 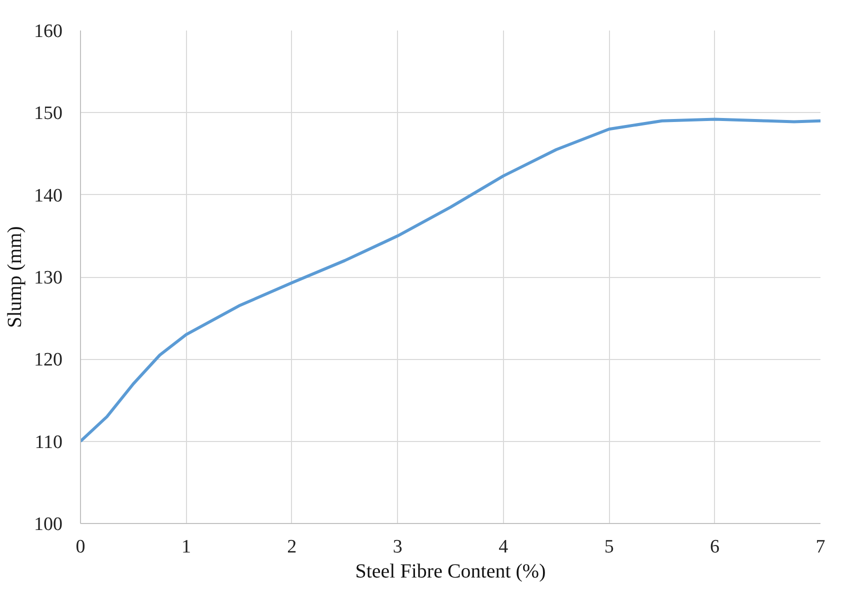 I want to click on x-tick-label: 5, so click(x=609, y=547).